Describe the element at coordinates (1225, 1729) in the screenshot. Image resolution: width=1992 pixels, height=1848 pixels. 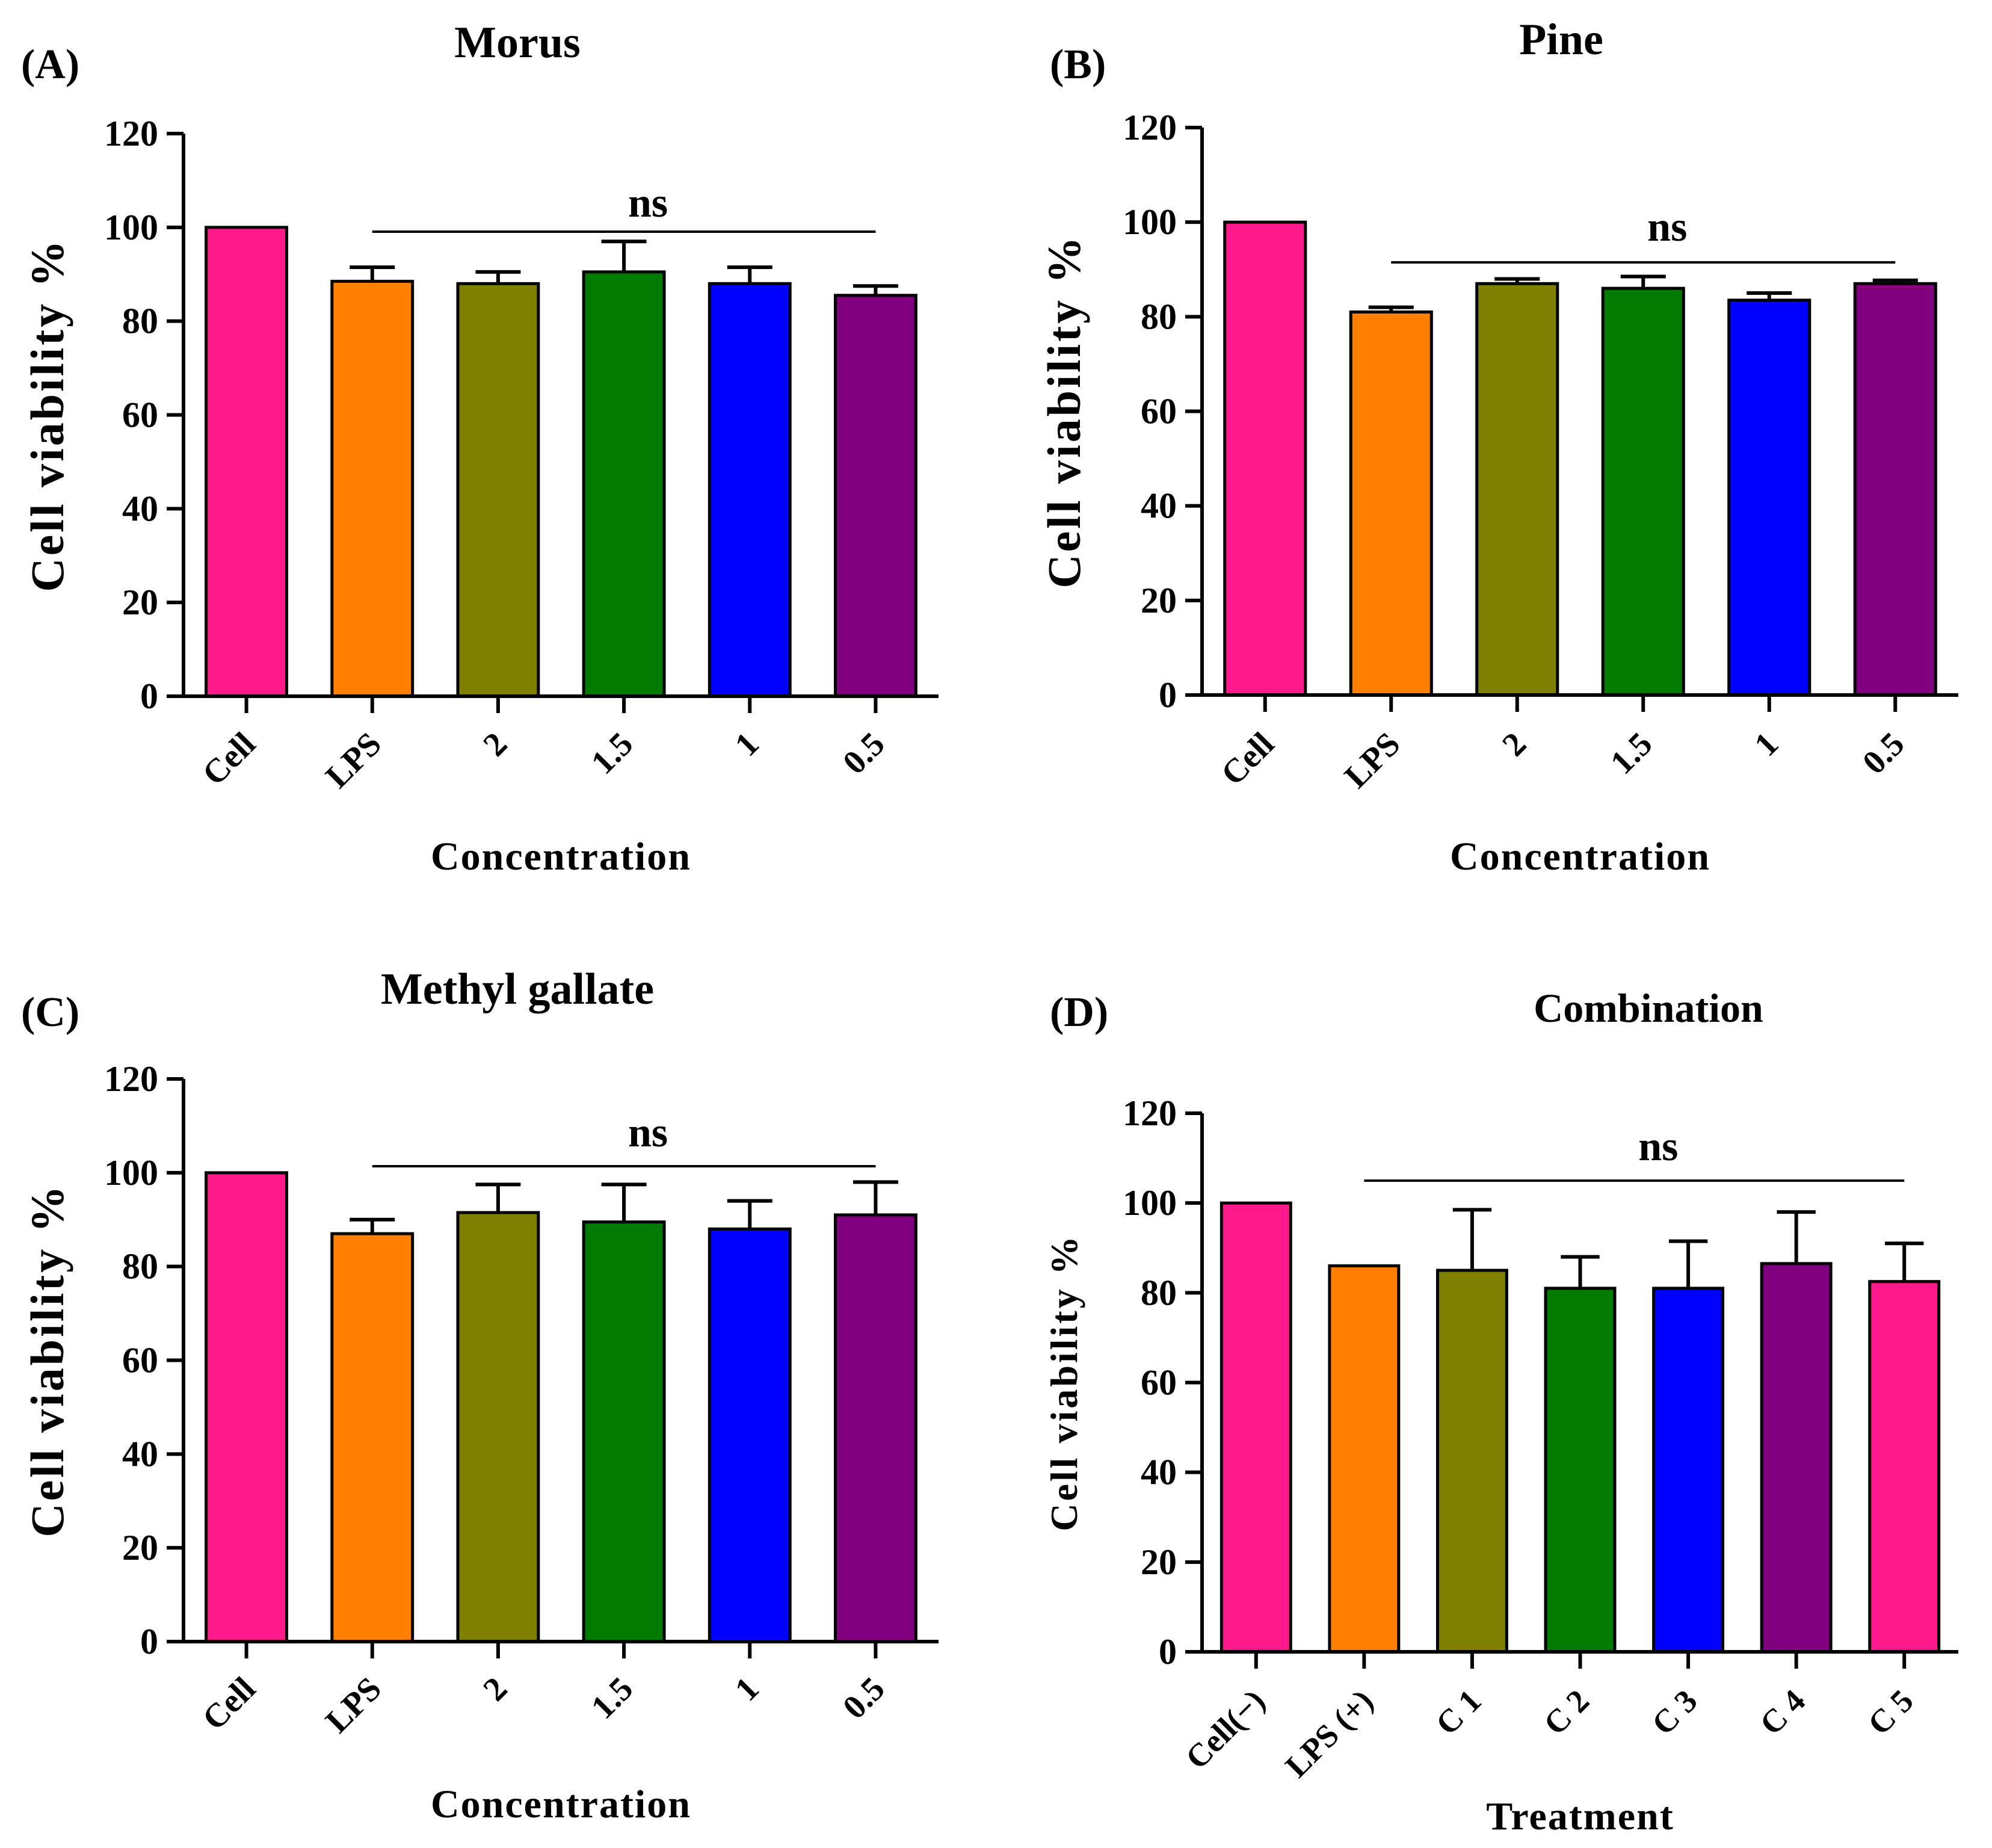
I see `x-tick-label: Cell(−)` at that location.